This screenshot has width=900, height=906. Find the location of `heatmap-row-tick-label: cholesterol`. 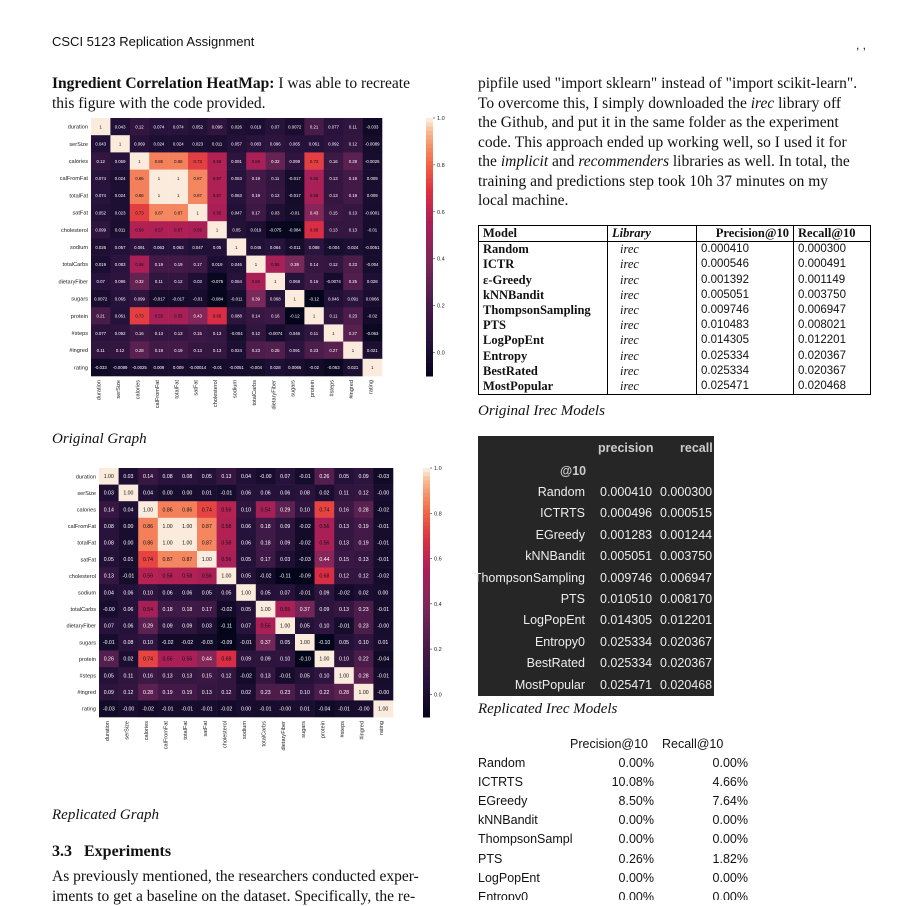

heatmap-row-tick-label: cholesterol is located at coordinates (82, 577).